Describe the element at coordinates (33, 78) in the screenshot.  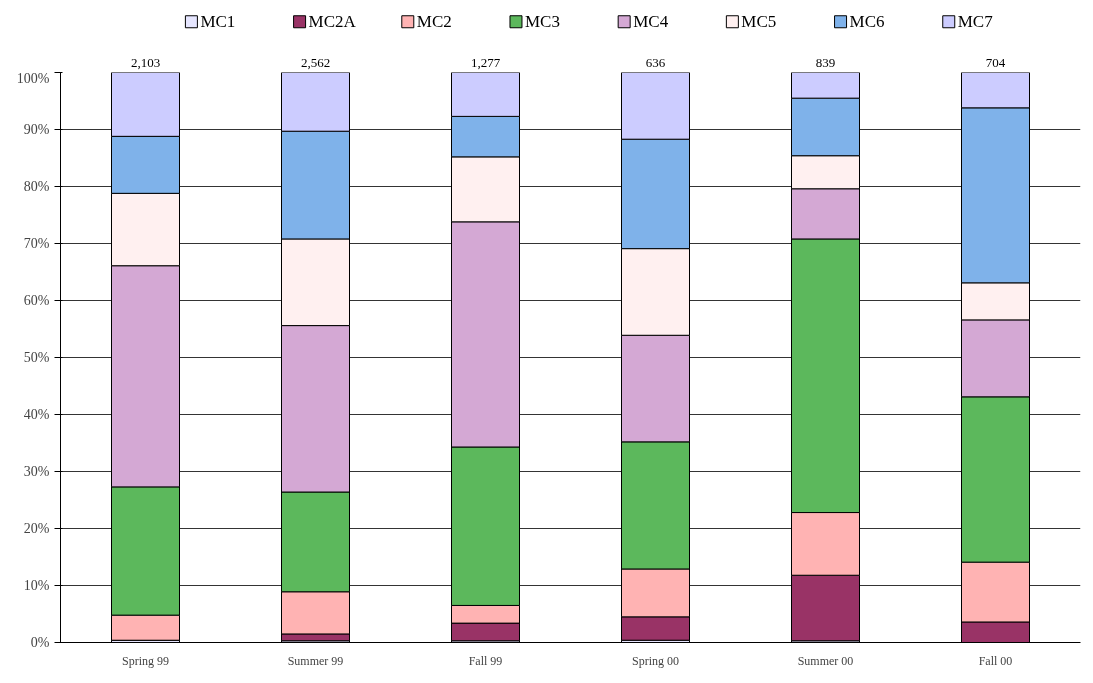
I see `y-tick-label: 100%` at that location.